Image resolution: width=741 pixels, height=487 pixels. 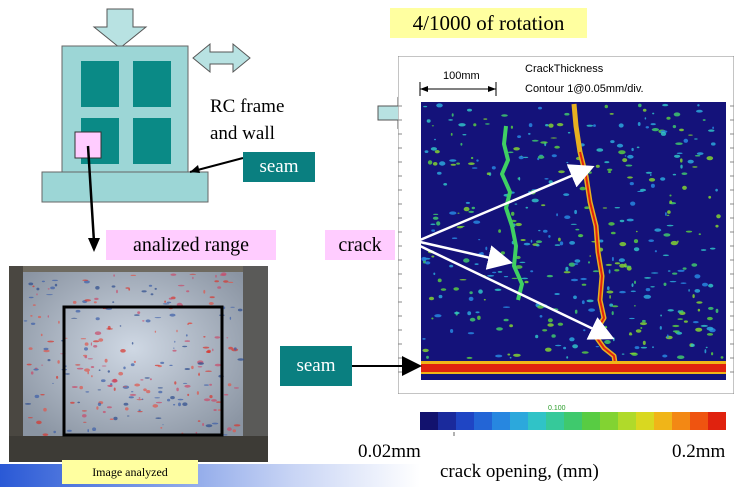 What do you see at coordinates (699, 451) in the screenshot?
I see `colorbar-max-label: 0.2mm` at bounding box center [699, 451].